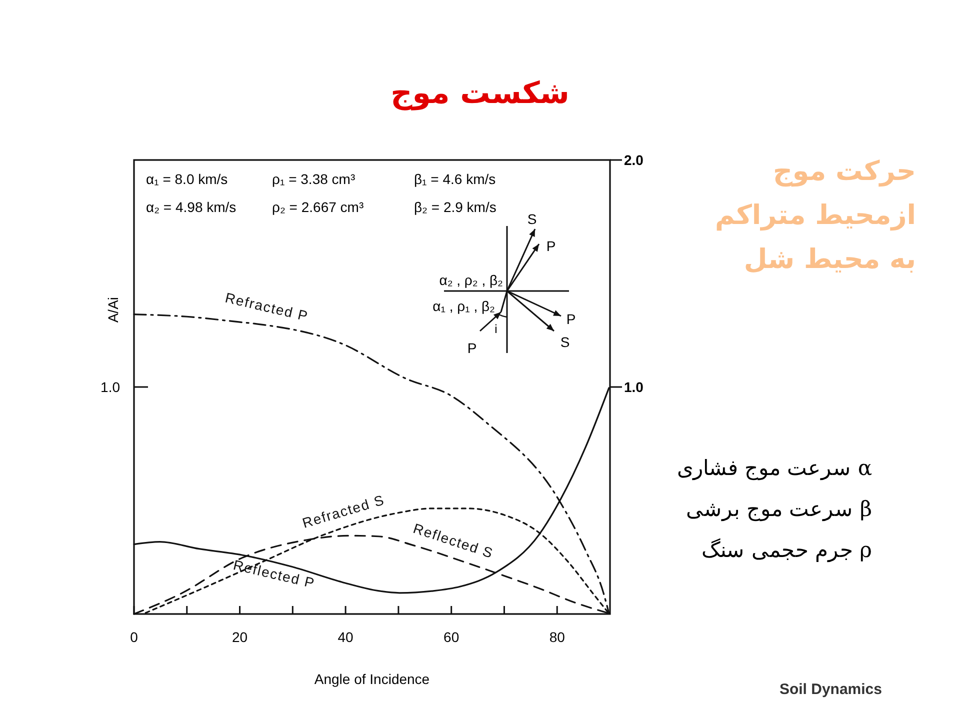 This screenshot has width=956, height=721. I want to click on annotation: i, so click(496, 329).